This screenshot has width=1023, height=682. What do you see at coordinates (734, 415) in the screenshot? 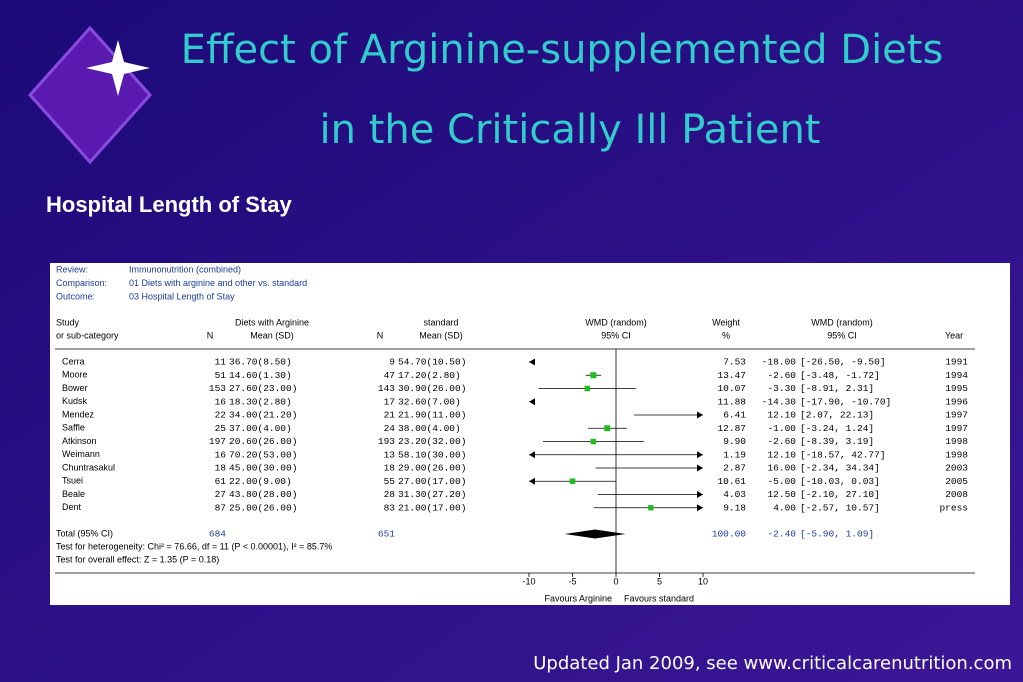
I see `weight: 6.41` at bounding box center [734, 415].